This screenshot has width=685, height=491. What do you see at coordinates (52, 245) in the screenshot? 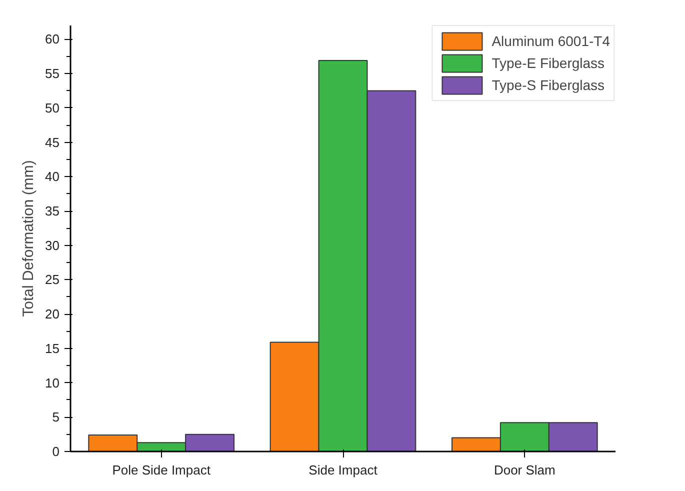
I see `y-tick-label: 30` at bounding box center [52, 245].